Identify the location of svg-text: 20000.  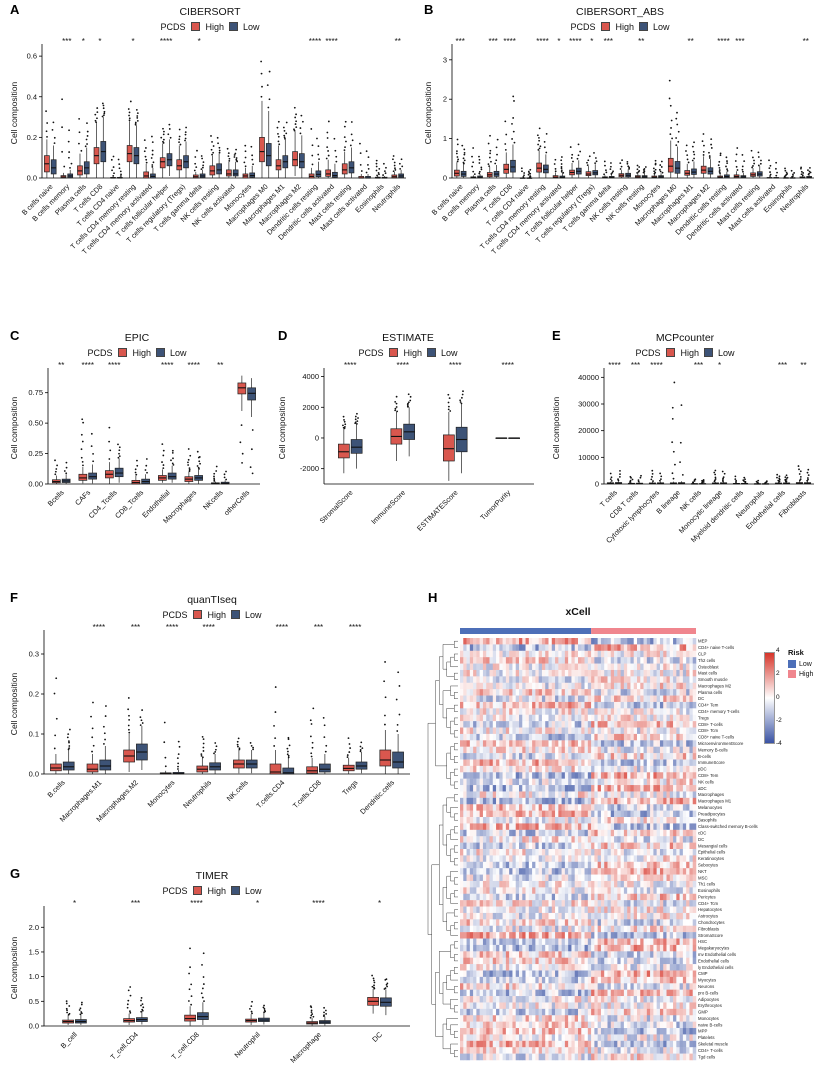
(588, 430).